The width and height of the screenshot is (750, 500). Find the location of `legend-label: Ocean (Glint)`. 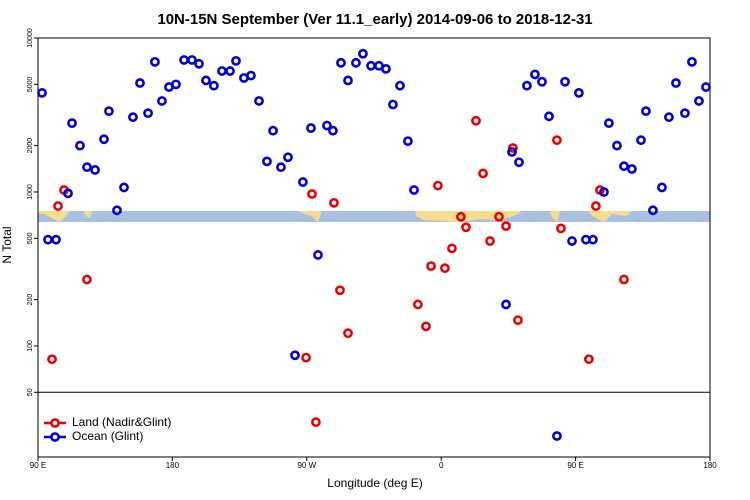

legend-label: Ocean (Glint) is located at coordinates (107, 436).